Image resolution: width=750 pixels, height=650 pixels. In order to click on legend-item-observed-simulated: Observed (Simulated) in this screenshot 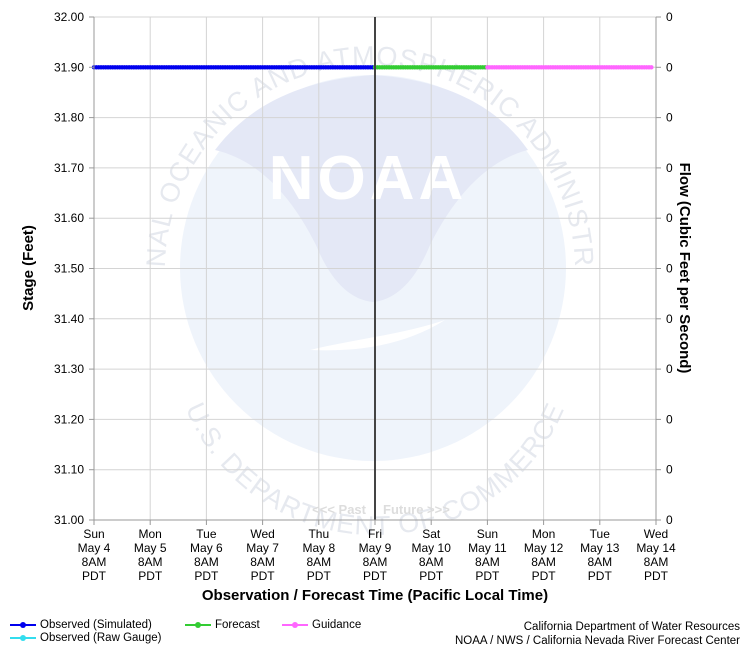, I will do `click(81, 625)`.